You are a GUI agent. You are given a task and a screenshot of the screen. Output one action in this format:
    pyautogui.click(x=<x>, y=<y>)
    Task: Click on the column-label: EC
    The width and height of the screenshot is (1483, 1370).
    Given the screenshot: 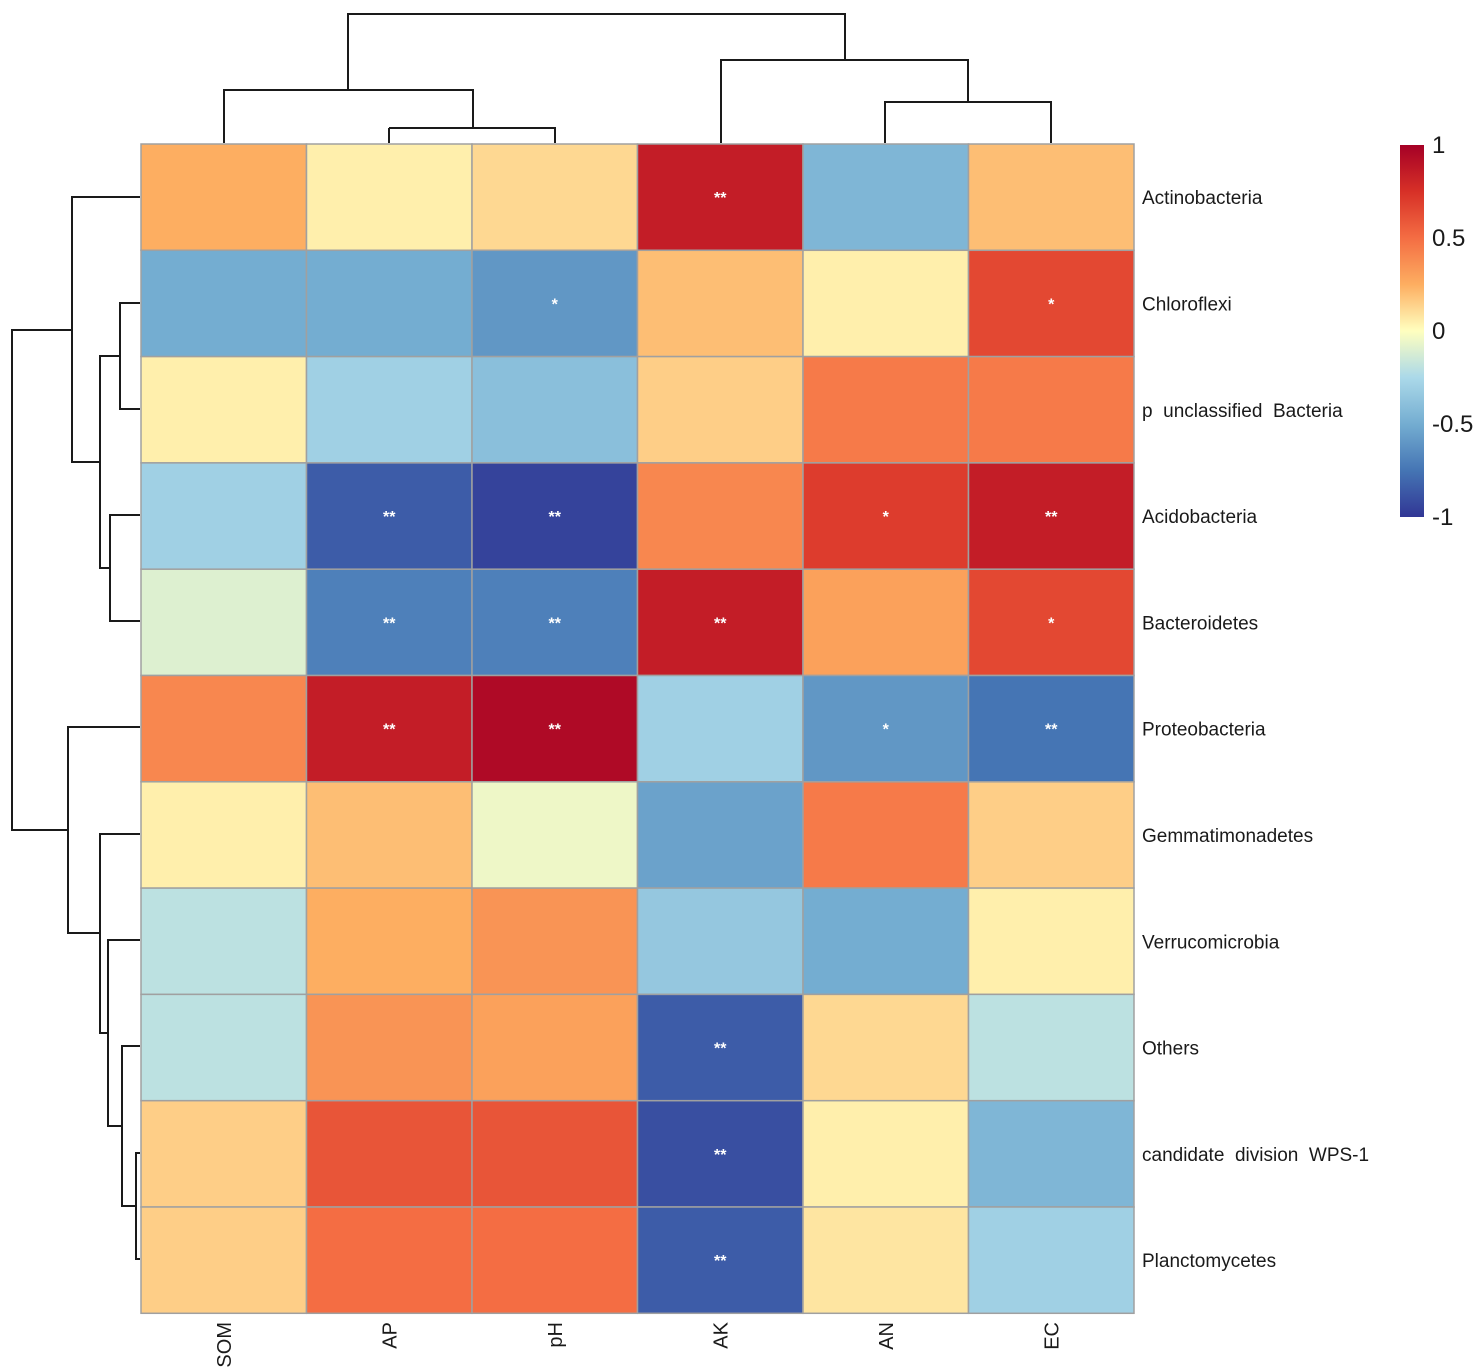 What is the action you would take?
    pyautogui.click(x=1052, y=1336)
    